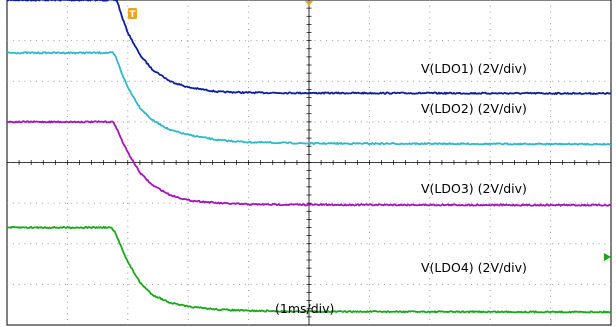  Describe the element at coordinates (474, 108) in the screenshot. I see `trace-label-ldo2: V(LDO2) (2V/div)` at that location.